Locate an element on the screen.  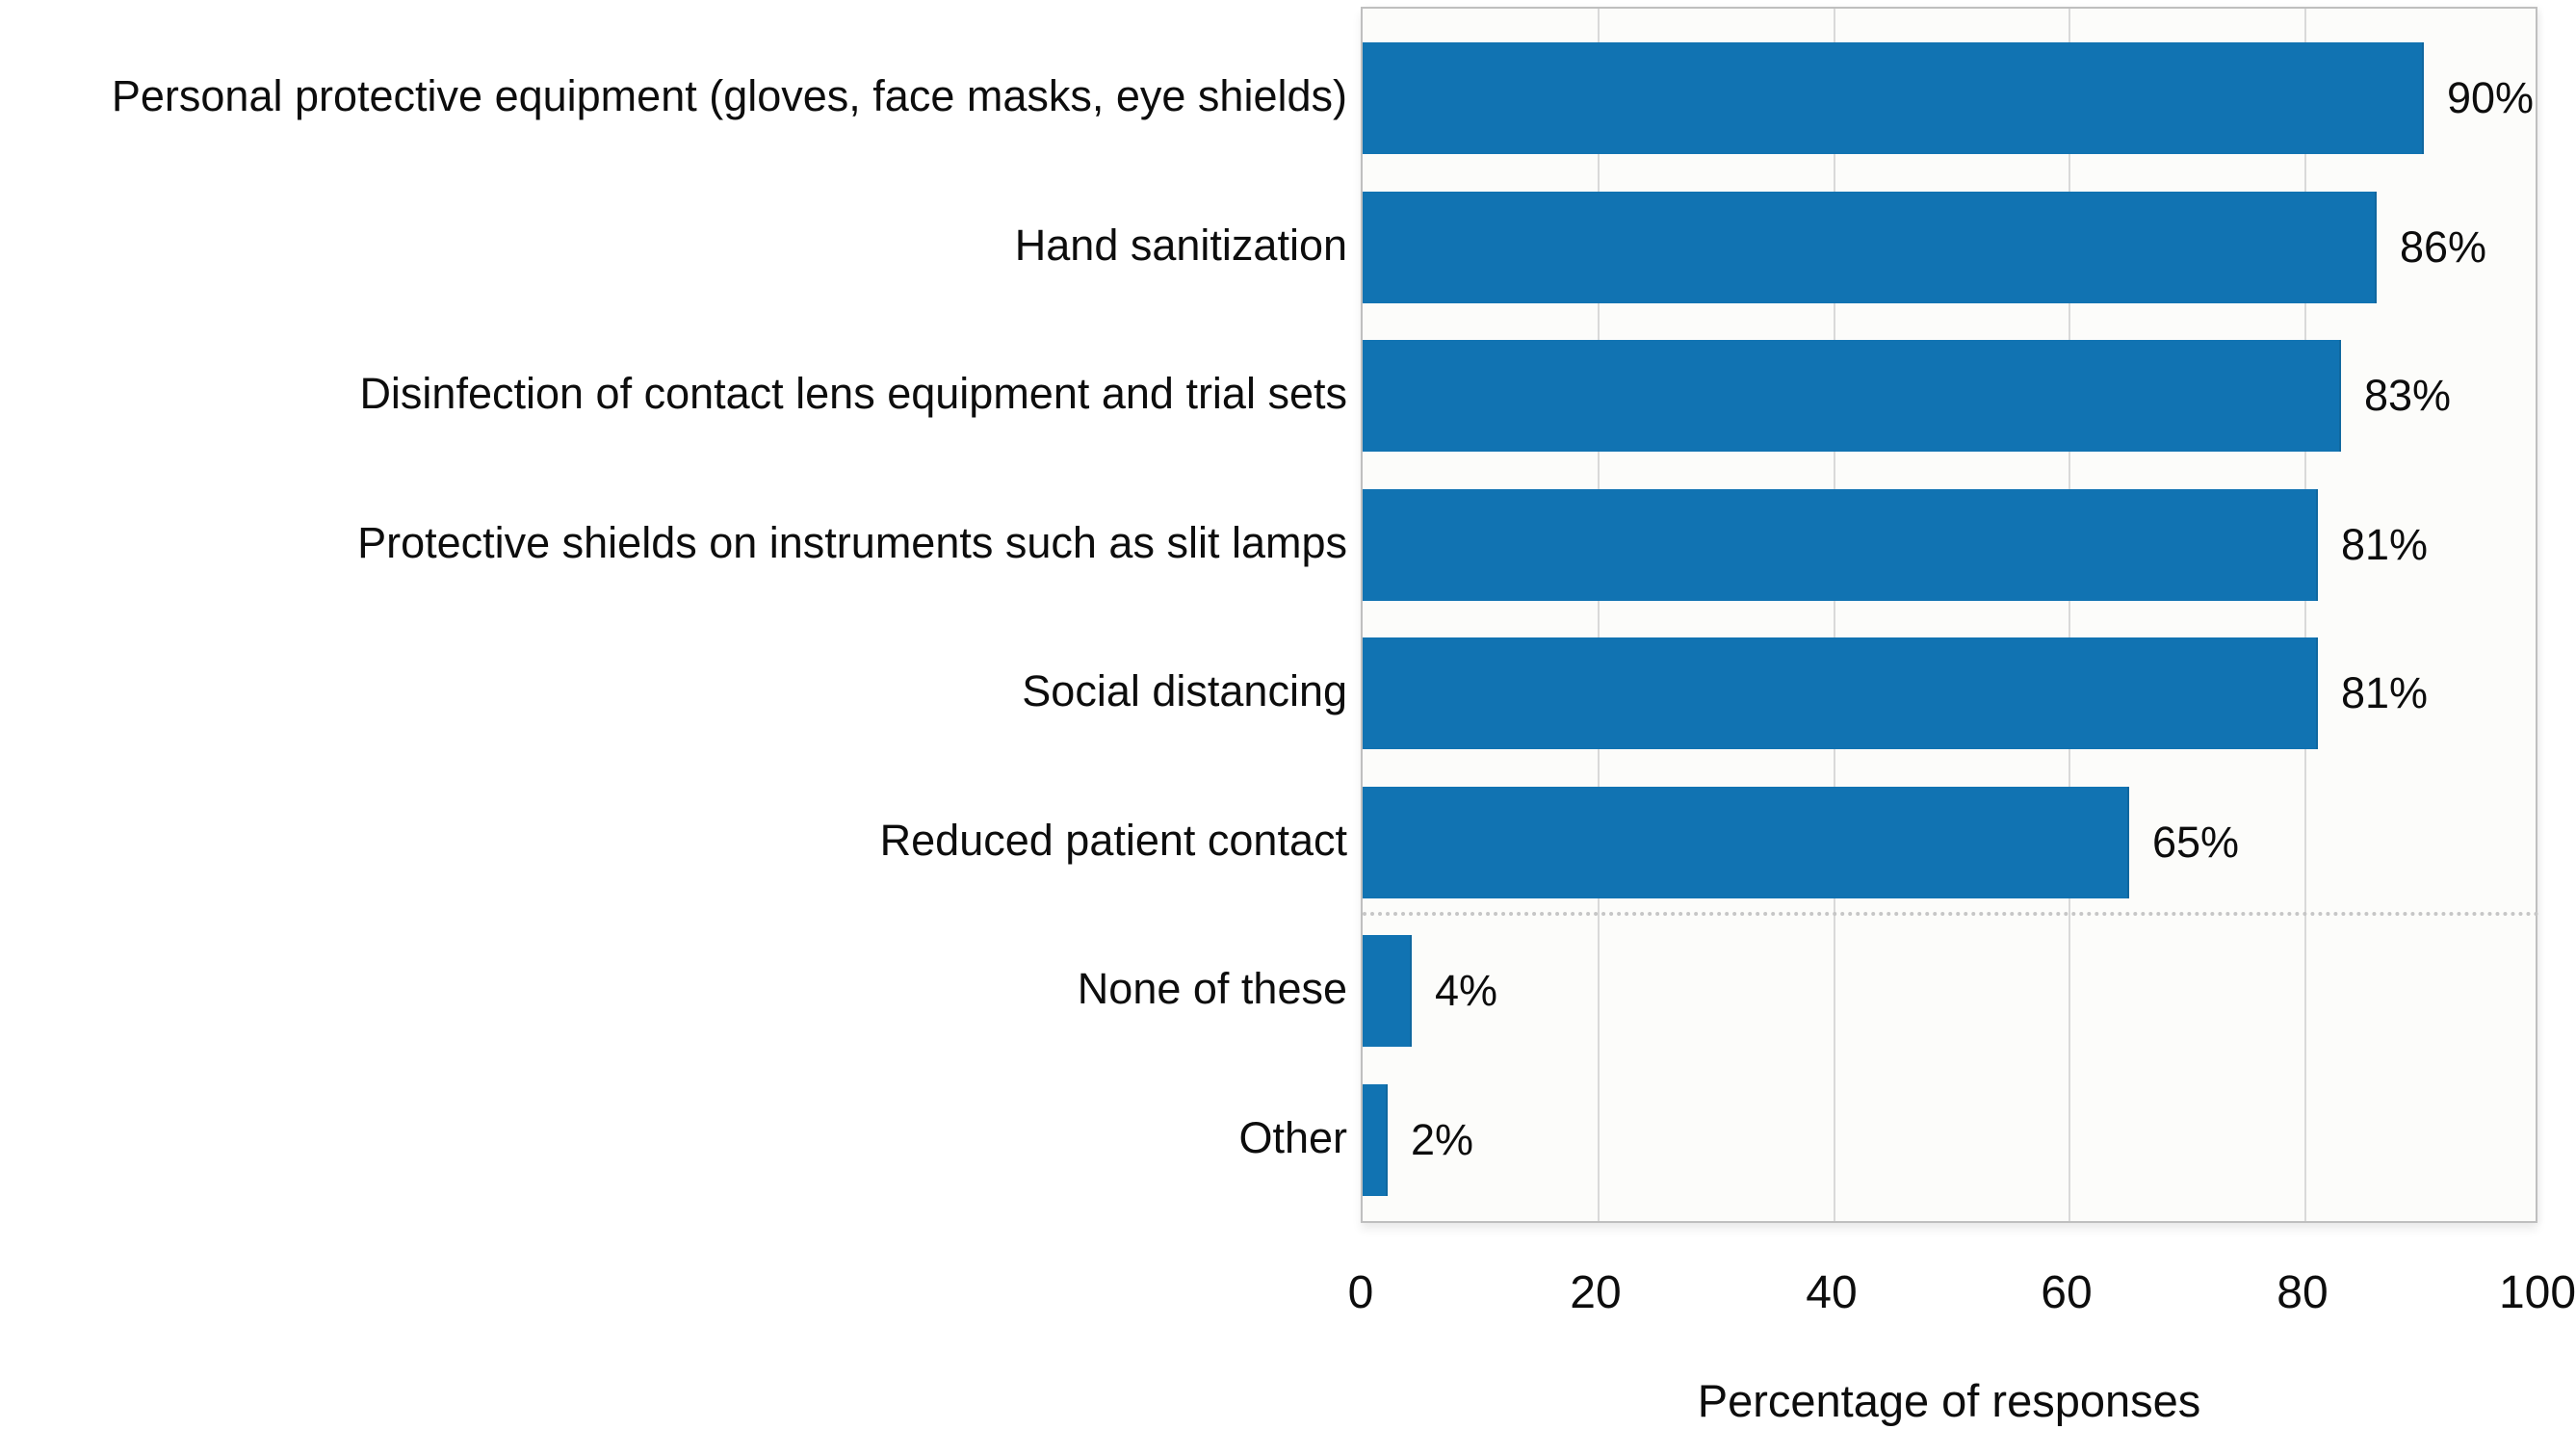
bar-value-label-0: 90% is located at coordinates (2491, 98).